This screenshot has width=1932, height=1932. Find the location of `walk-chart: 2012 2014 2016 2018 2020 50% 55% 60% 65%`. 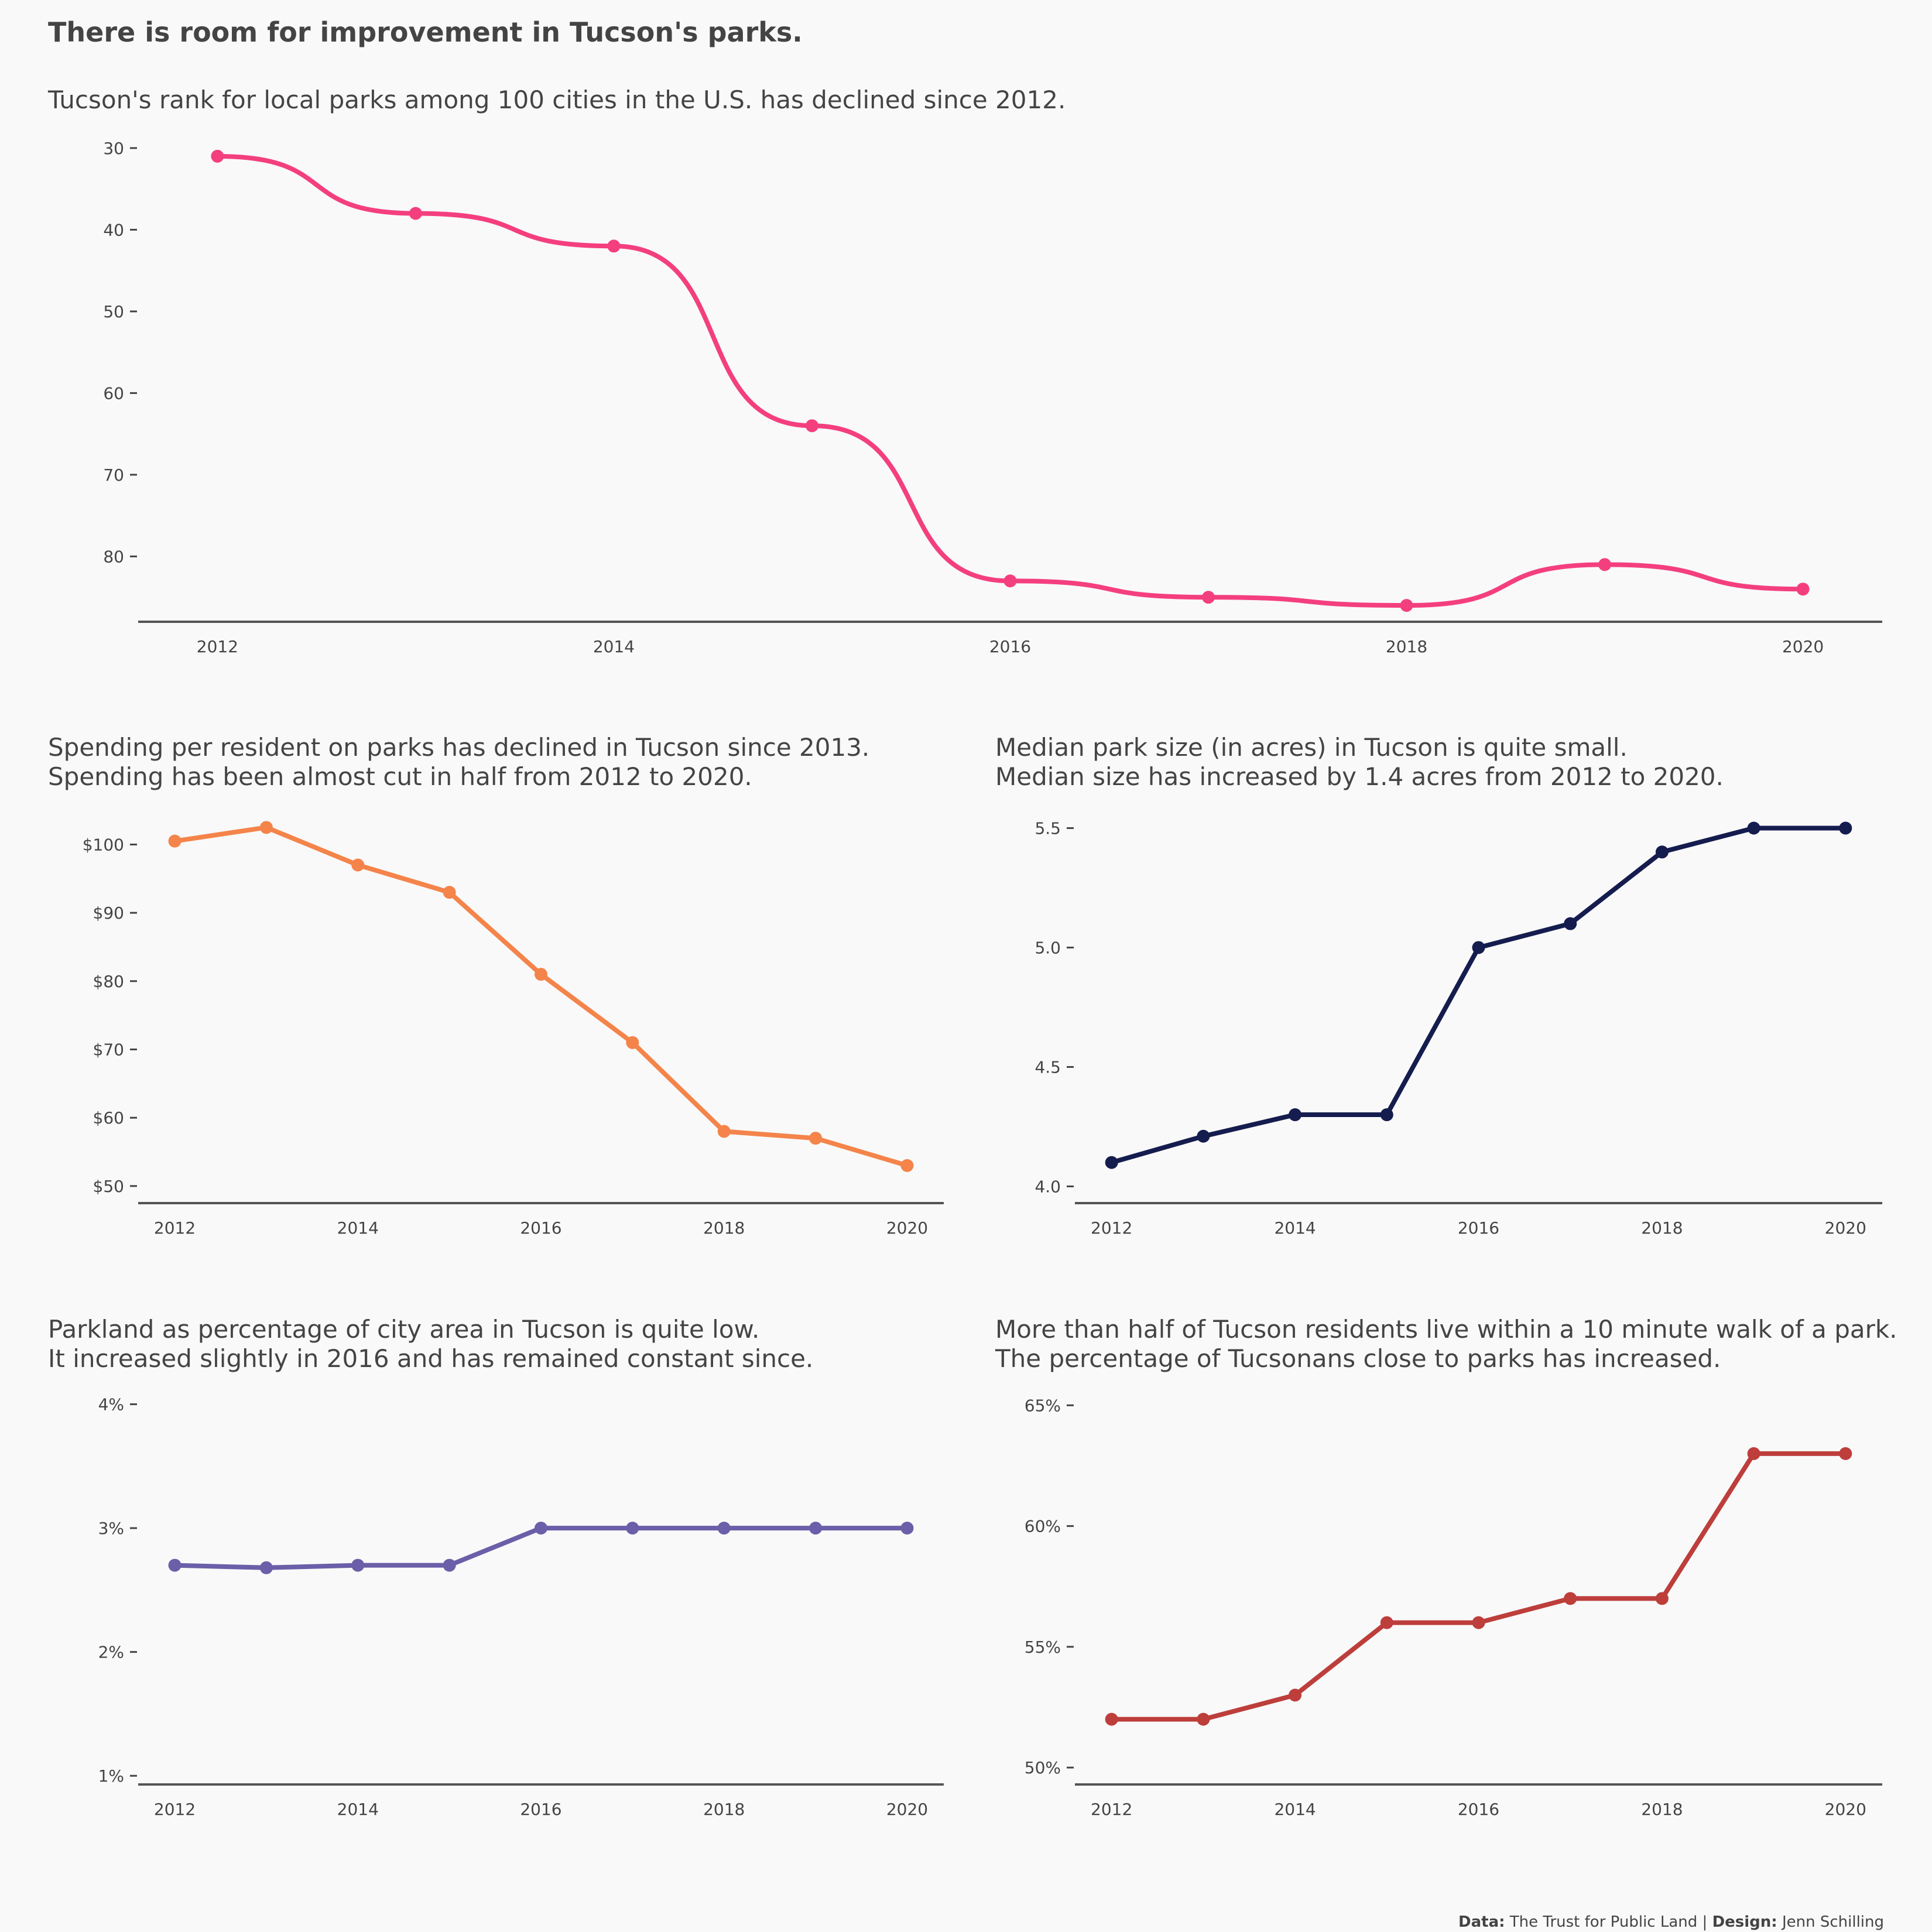

walk-chart: 2012 2014 2016 2018 2020 50% 55% 60% 65% is located at coordinates (1453, 1607).